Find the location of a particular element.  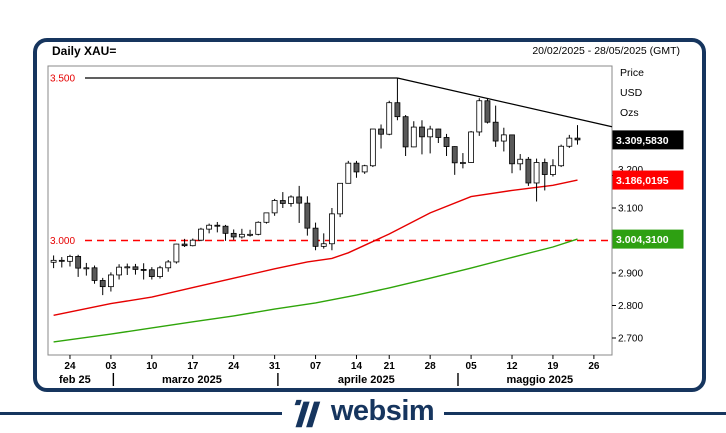

month-label: marzo 2025 is located at coordinates (192, 380).